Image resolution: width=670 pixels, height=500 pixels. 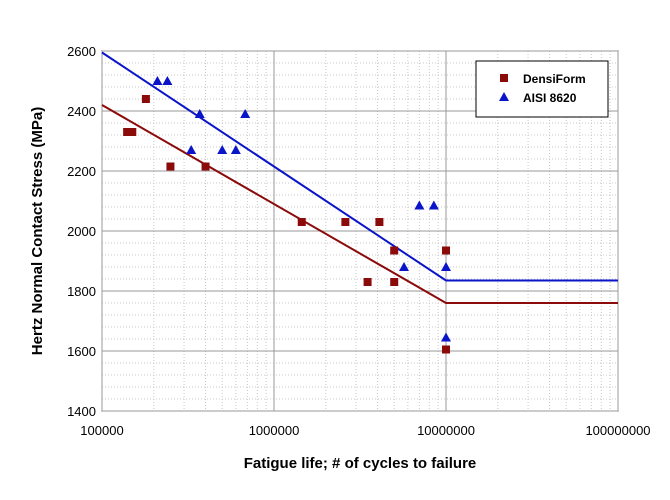 What do you see at coordinates (554, 79) in the screenshot?
I see `legend-label-densiform: DensiForm` at bounding box center [554, 79].